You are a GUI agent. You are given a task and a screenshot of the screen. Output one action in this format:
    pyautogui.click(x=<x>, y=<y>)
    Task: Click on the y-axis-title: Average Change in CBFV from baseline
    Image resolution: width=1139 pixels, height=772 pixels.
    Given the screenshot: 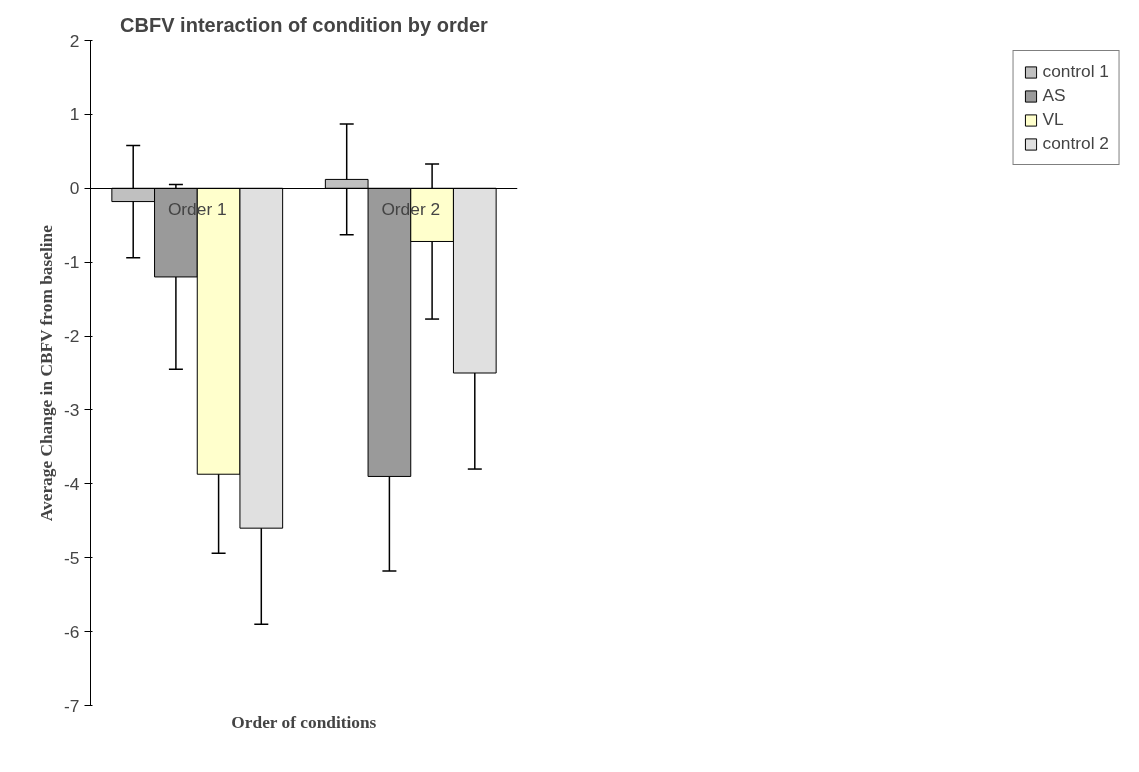 What is the action you would take?
    pyautogui.click(x=47, y=373)
    